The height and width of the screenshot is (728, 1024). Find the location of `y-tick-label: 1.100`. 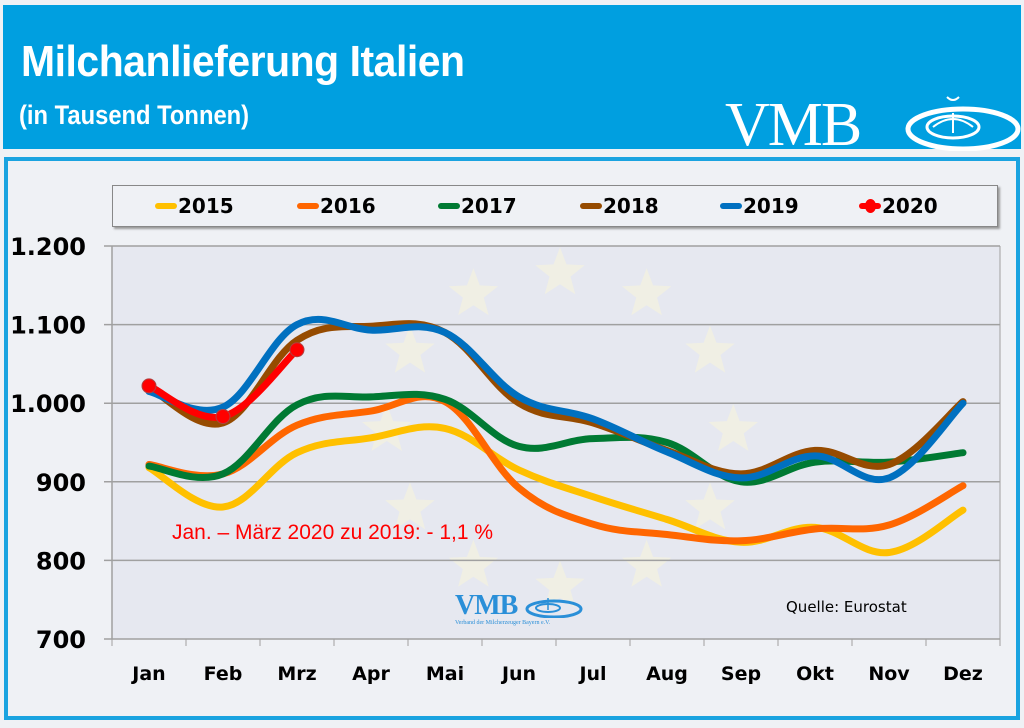

y-tick-label: 1.100 is located at coordinates (48, 326).